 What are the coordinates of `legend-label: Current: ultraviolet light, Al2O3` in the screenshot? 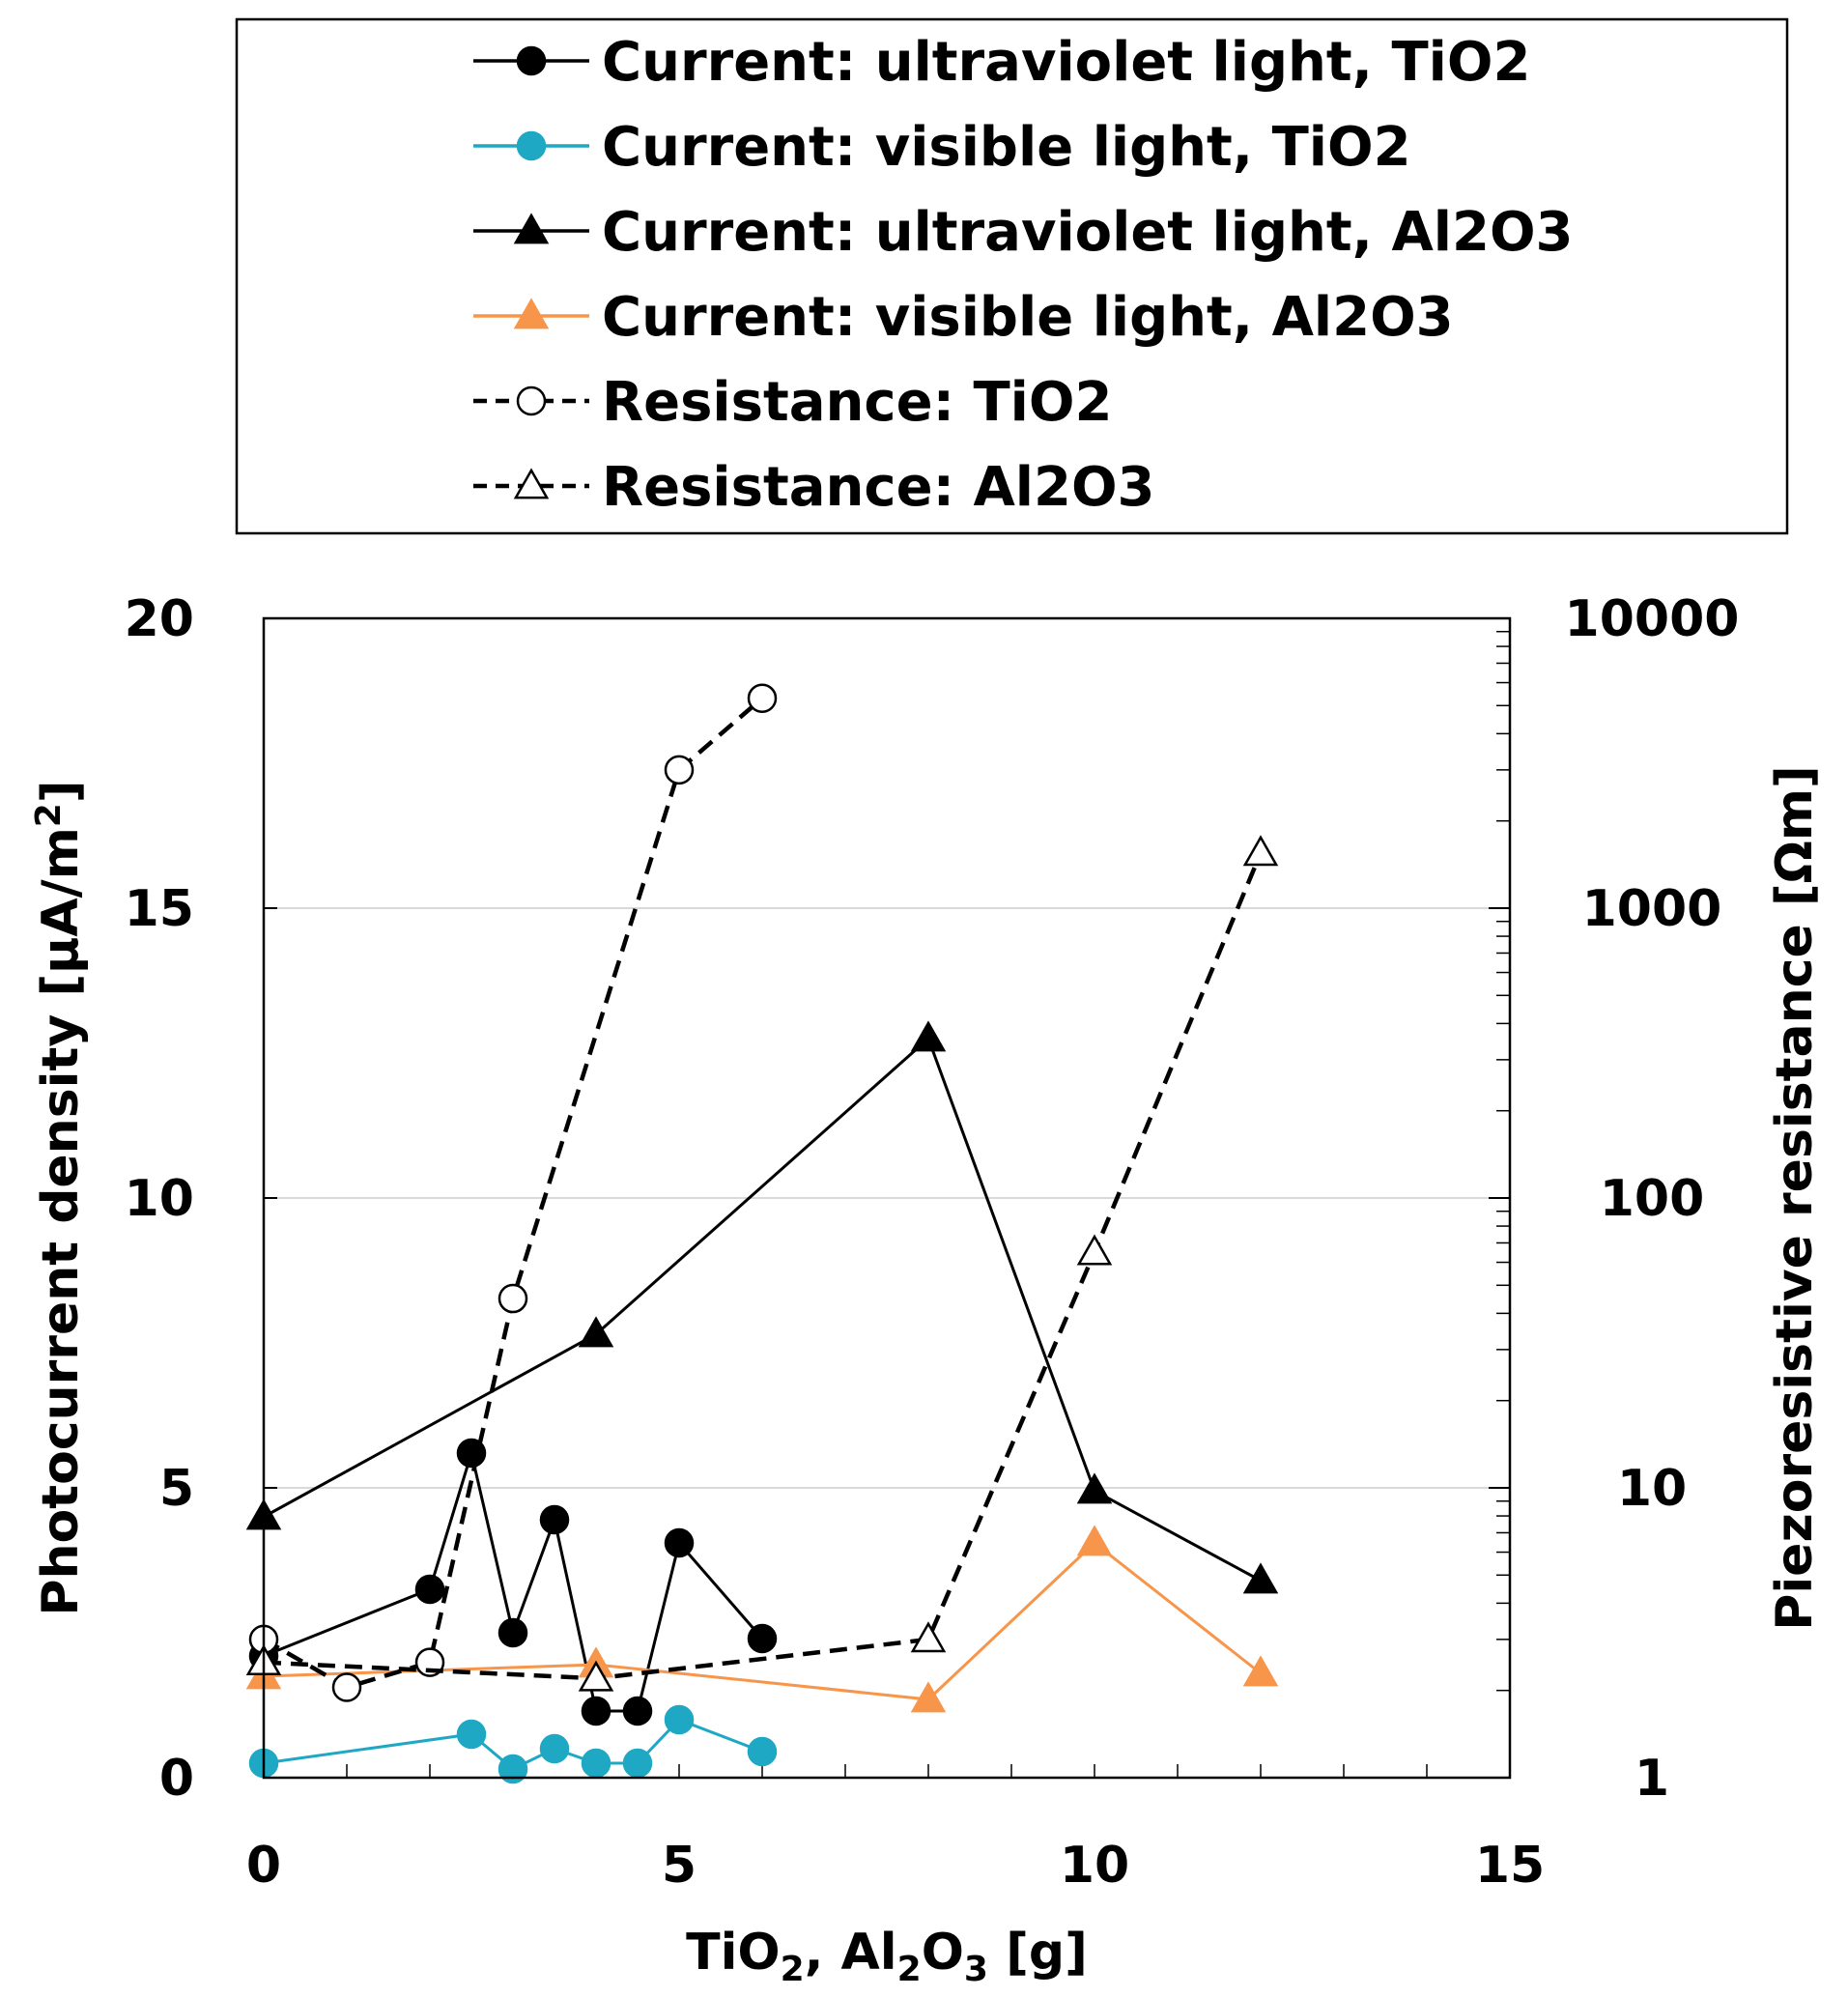 It's located at (1088, 232).